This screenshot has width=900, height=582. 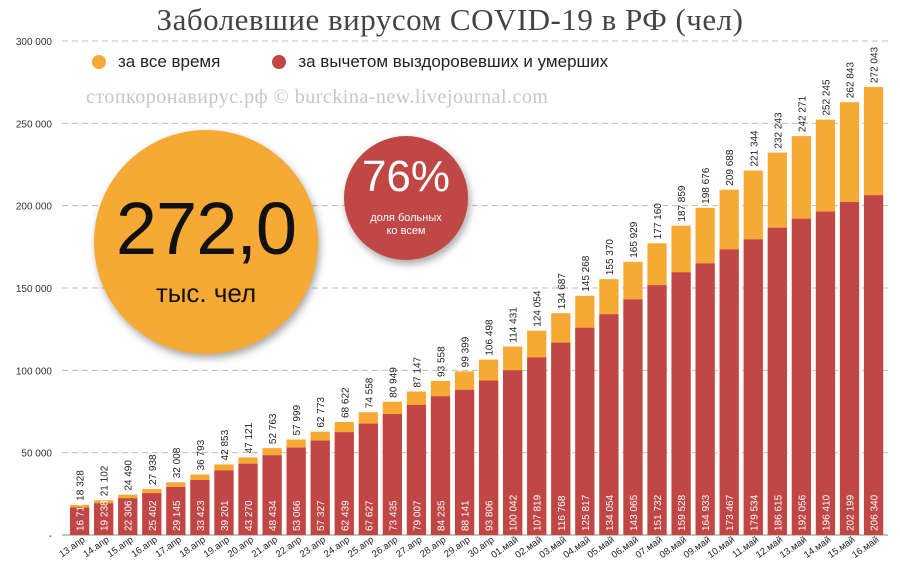 What do you see at coordinates (273, 515) in the screenshot?
I see `data-label-active: 48 434` at bounding box center [273, 515].